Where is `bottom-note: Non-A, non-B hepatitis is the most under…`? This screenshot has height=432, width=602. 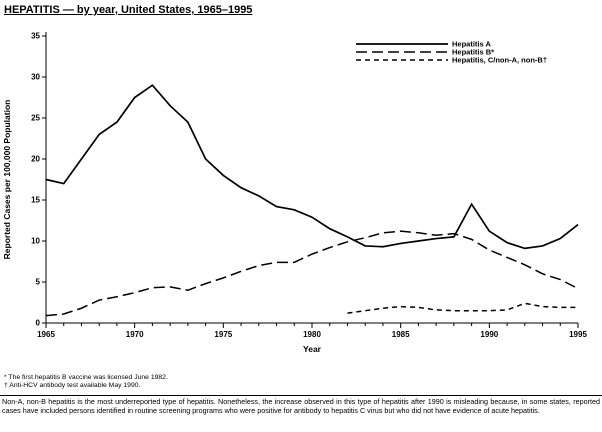 bottom-note: Non-A, non-B hepatitis is the most under… is located at coordinates (301, 406).